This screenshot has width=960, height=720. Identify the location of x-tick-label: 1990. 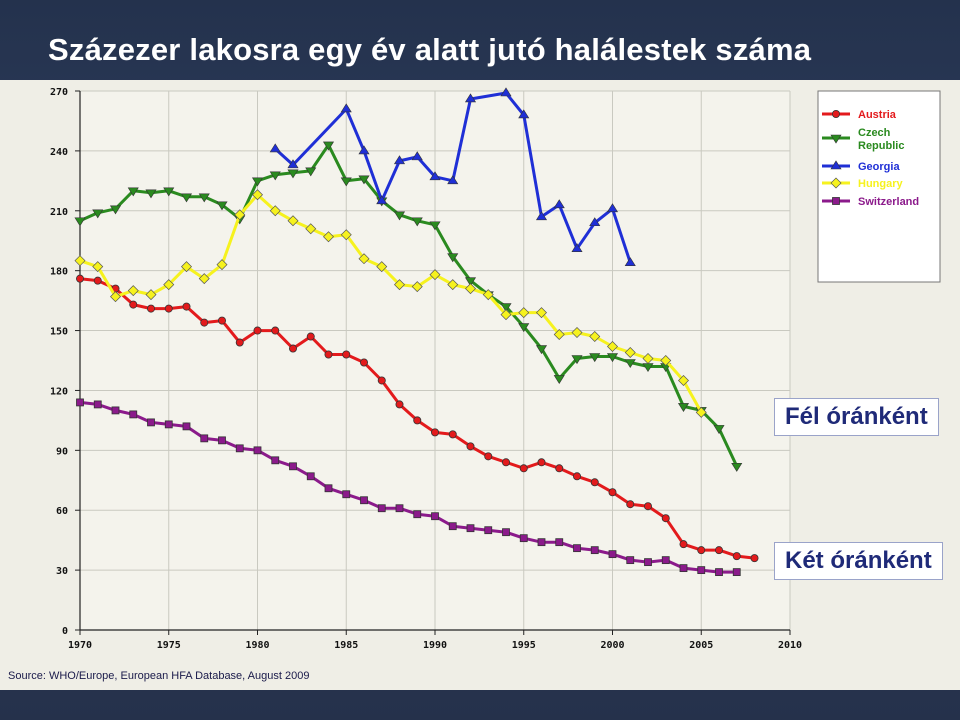
(435, 645).